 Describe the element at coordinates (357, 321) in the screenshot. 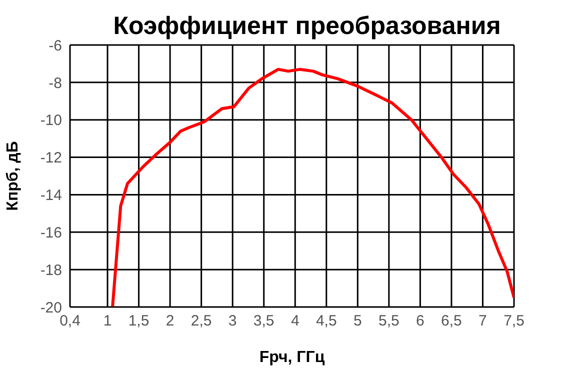

I see `x-tick-label: 5` at that location.